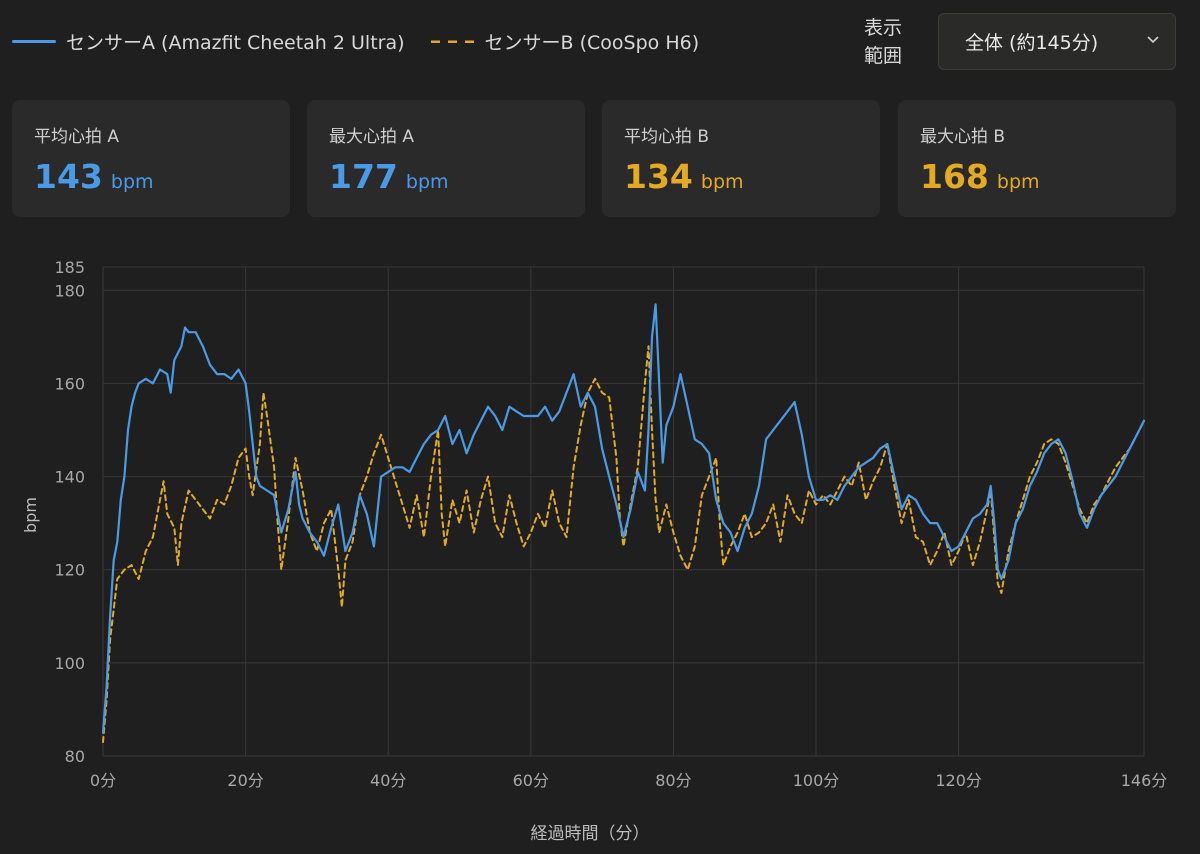  I want to click on stat-card-max-a: 最大心拍 A 177 bpm, so click(446, 158).